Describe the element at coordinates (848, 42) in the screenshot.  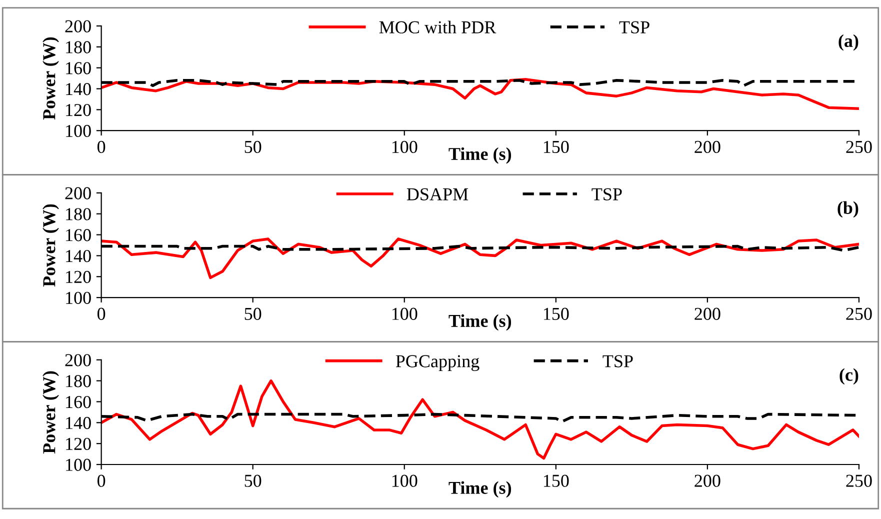
I see `annotation: (a)` at that location.